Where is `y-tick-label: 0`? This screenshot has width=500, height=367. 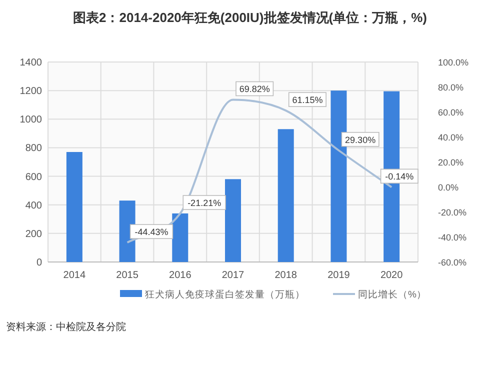
y-tick-label: 0 is located at coordinates (39, 263).